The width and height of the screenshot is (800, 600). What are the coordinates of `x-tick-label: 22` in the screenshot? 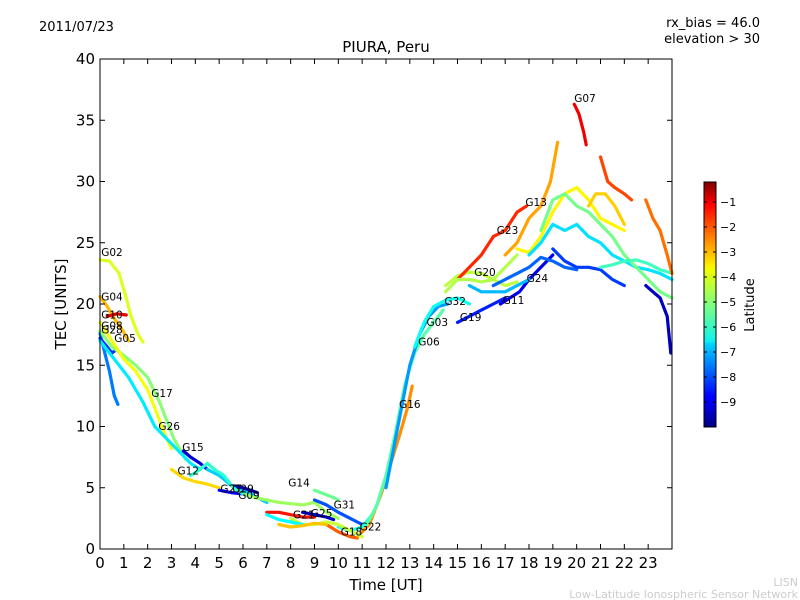 It's located at (624, 563).